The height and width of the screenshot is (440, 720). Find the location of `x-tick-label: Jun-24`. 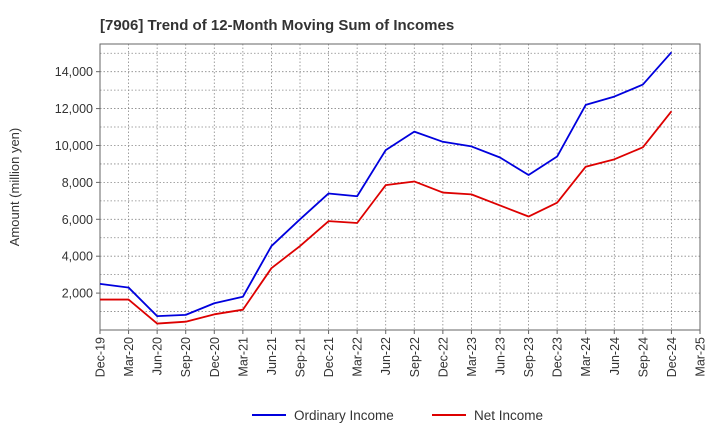

x-tick-label: Jun-24 is located at coordinates (615, 356).